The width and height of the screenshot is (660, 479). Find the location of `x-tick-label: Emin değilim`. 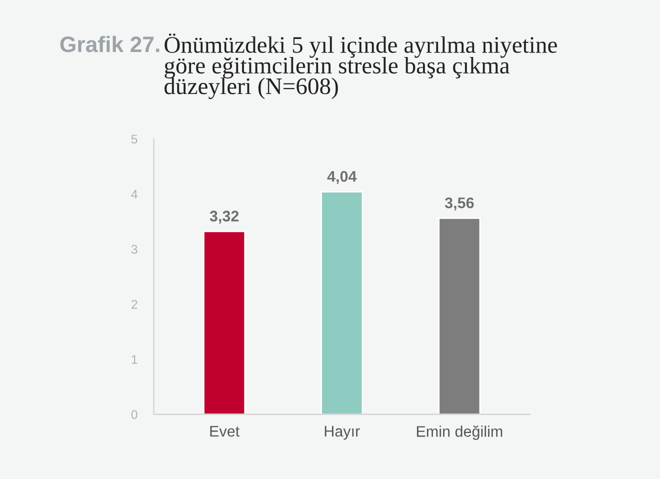

x-tick-label: Emin değilim is located at coordinates (459, 432).